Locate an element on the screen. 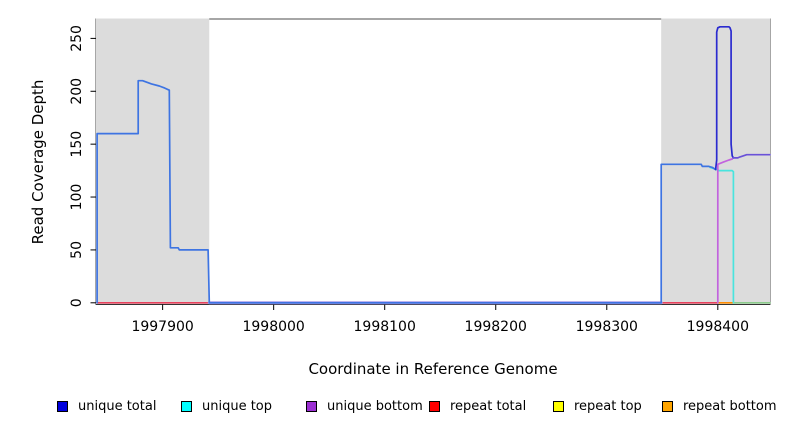  legend-item-repeat-bottom: repeat bottom is located at coordinates (719, 406).